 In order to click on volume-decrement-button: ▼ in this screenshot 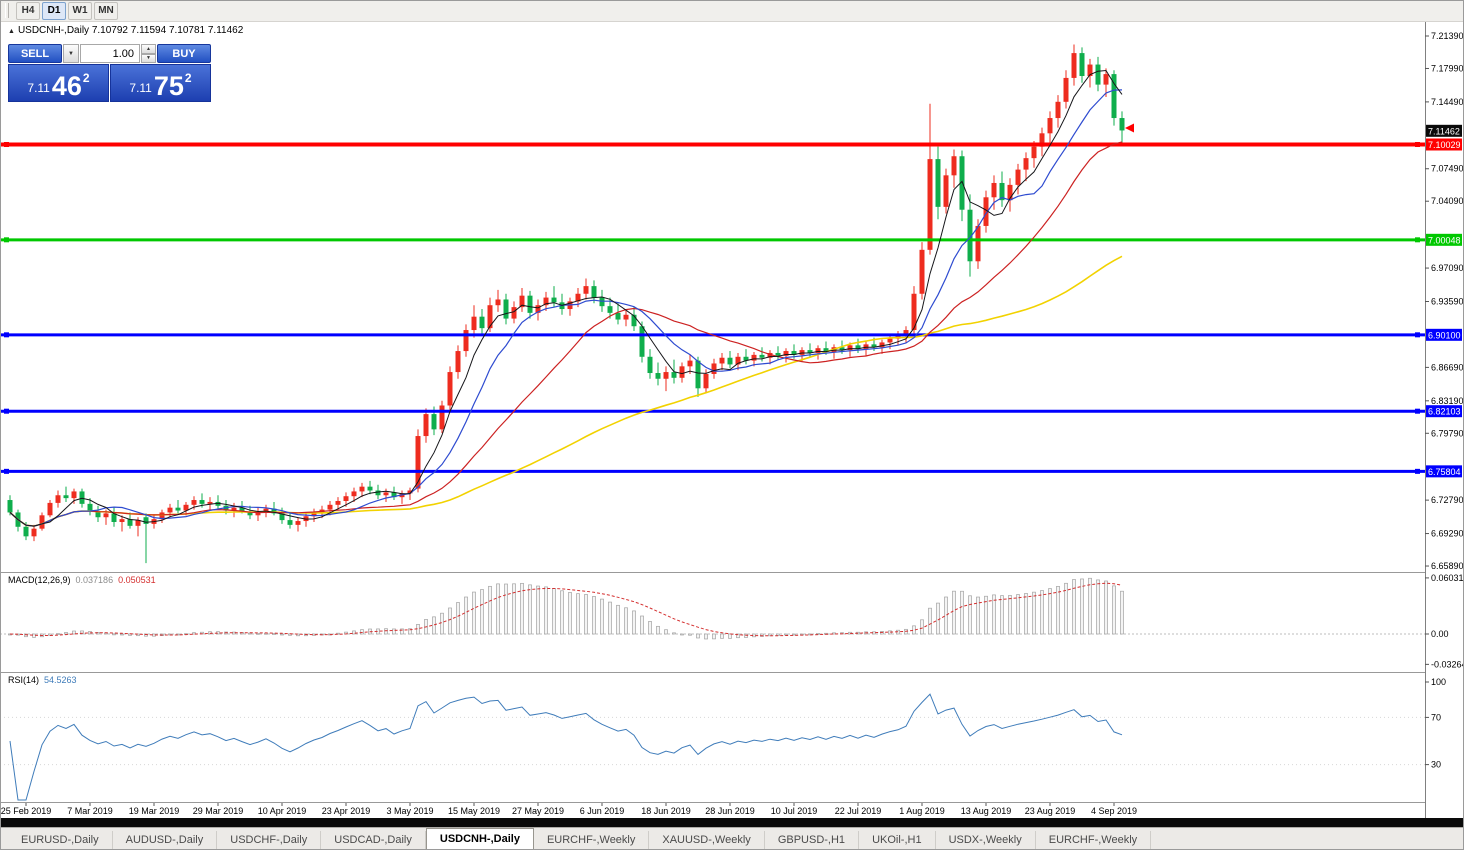, I will do `click(148, 58)`.